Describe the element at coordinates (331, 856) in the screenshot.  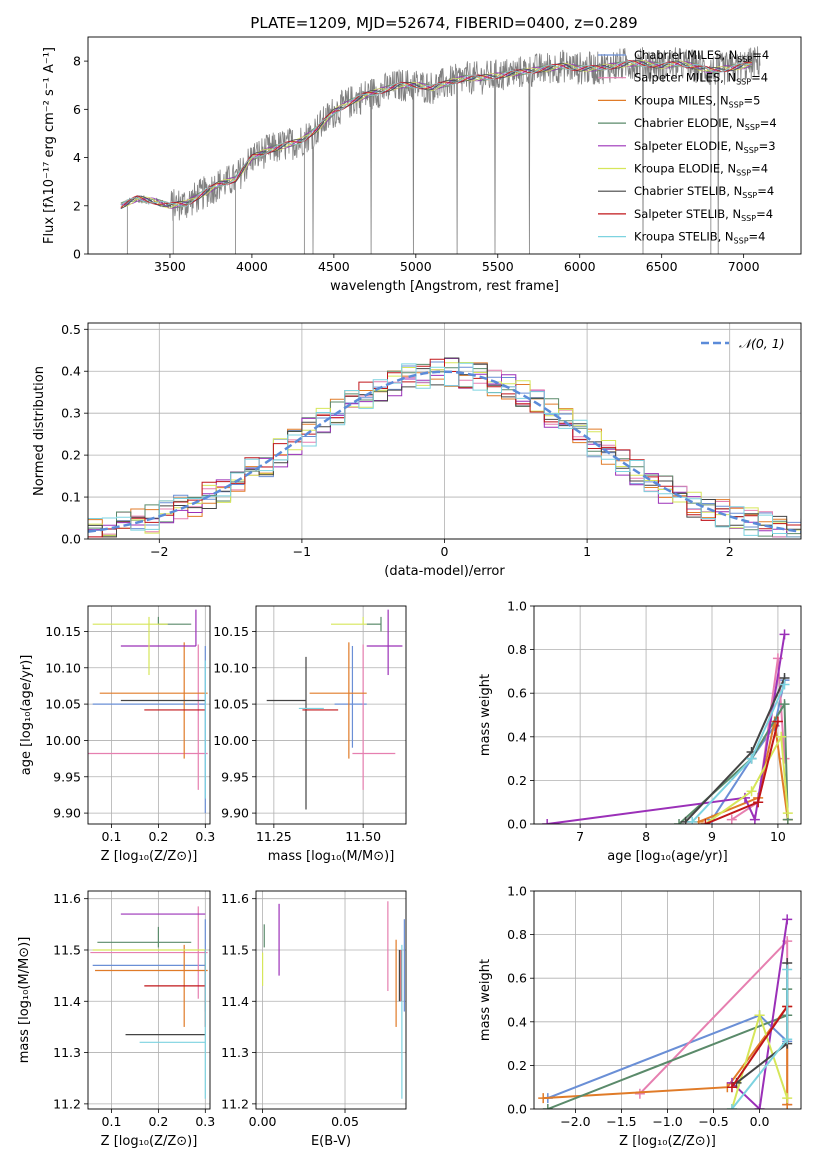
I see `age_vs_mass-xlabel: mass [log₁₀(M/M⊙)]` at that location.